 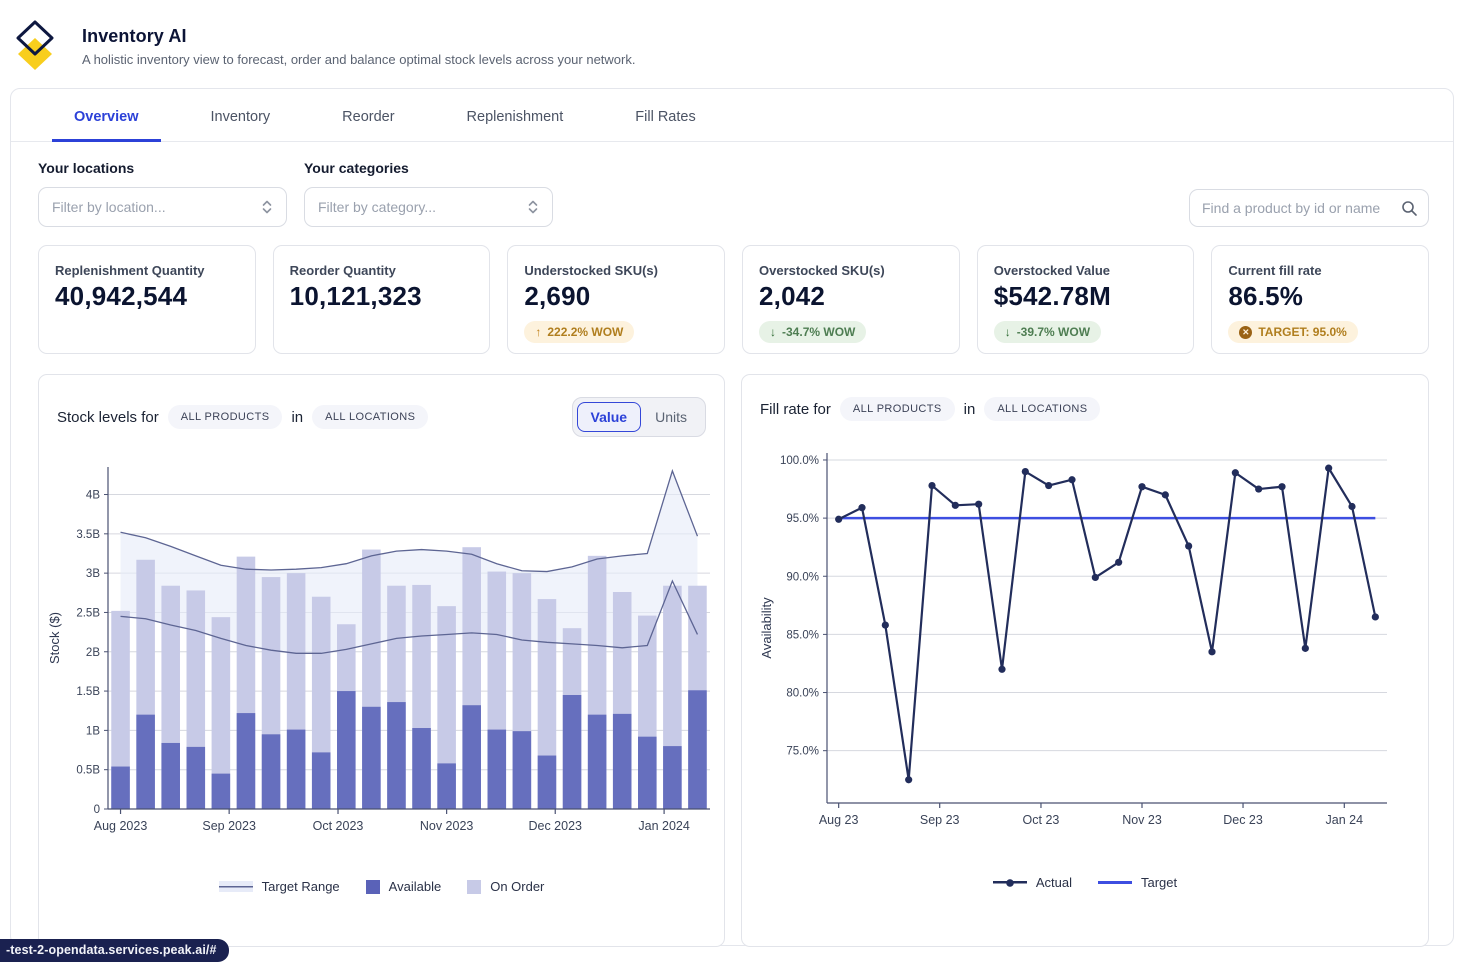 What do you see at coordinates (356, 168) in the screenshot?
I see `categories-filter-label: Your categories` at bounding box center [356, 168].